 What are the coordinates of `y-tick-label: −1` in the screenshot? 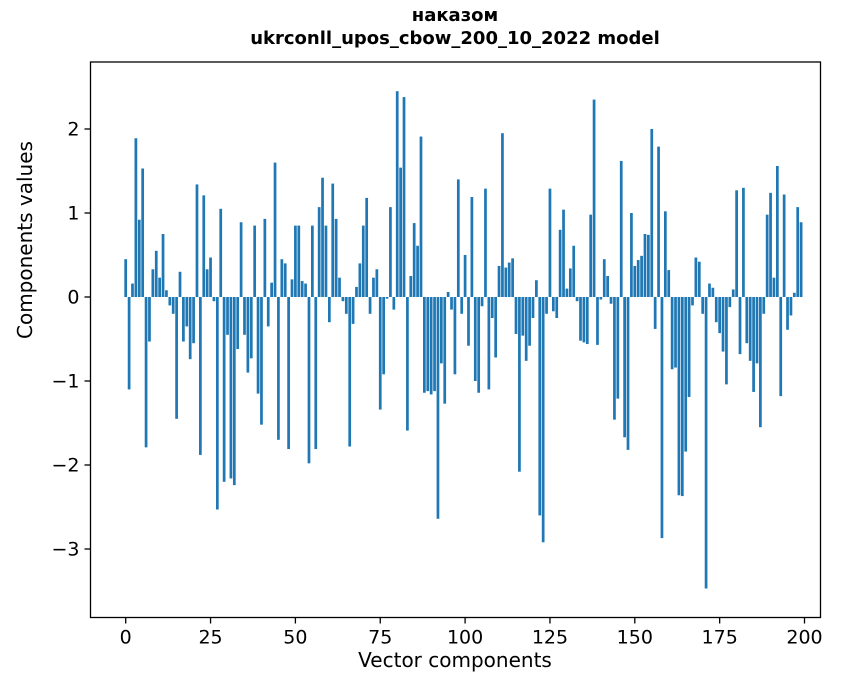 It's located at (65, 382).